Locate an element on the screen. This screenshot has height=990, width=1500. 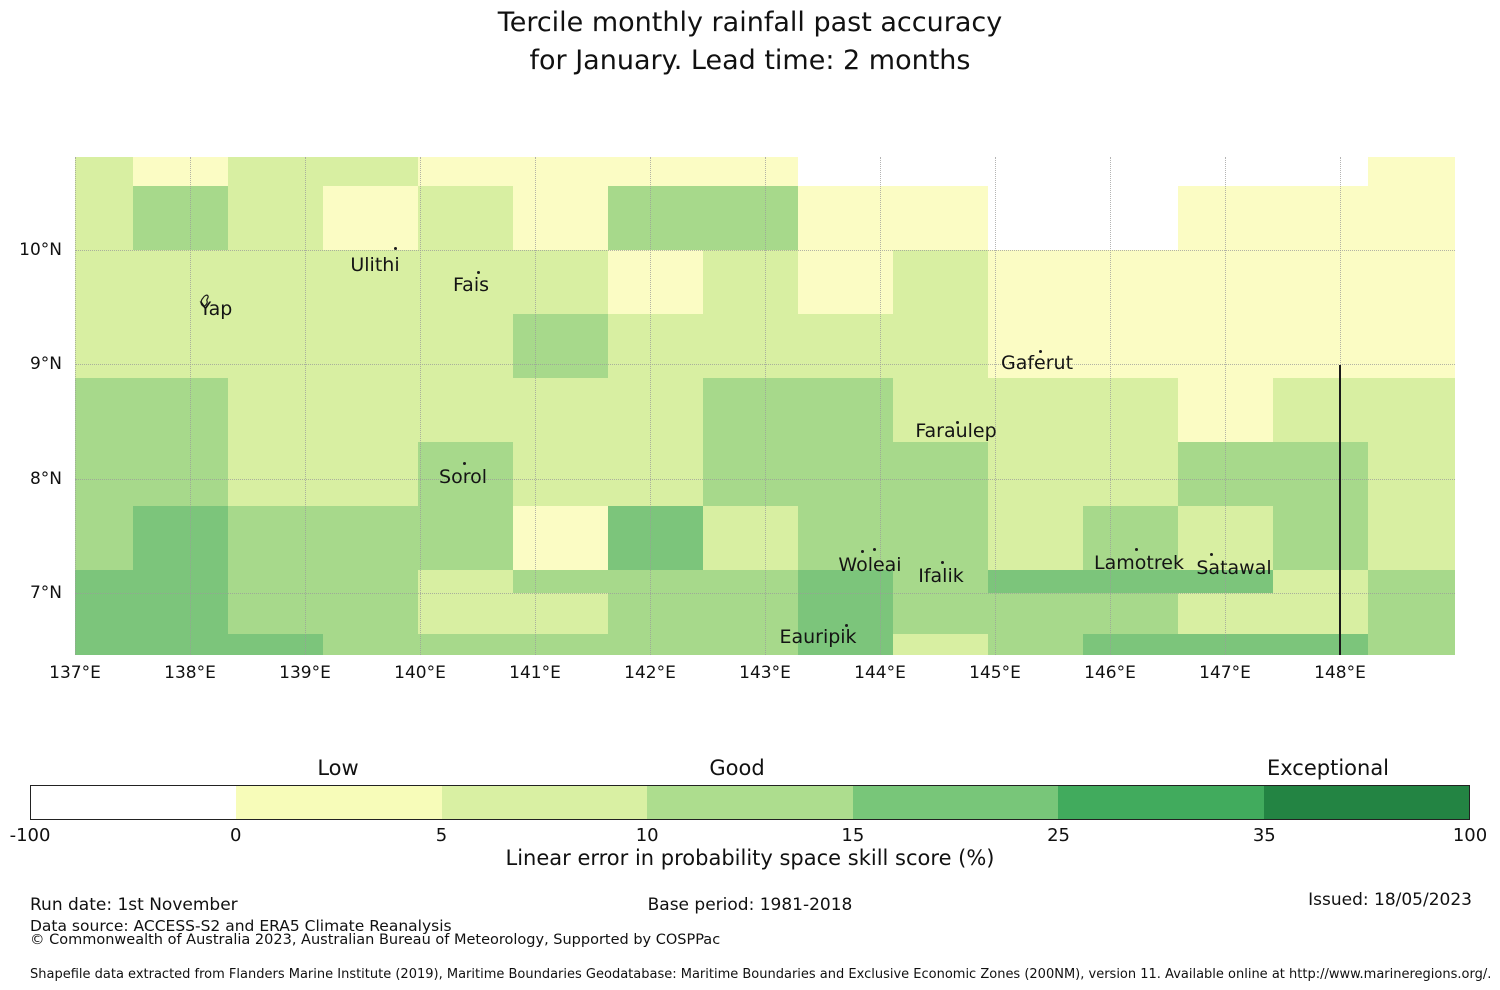
x-axis-tick-label: 148°E is located at coordinates (1340, 673).